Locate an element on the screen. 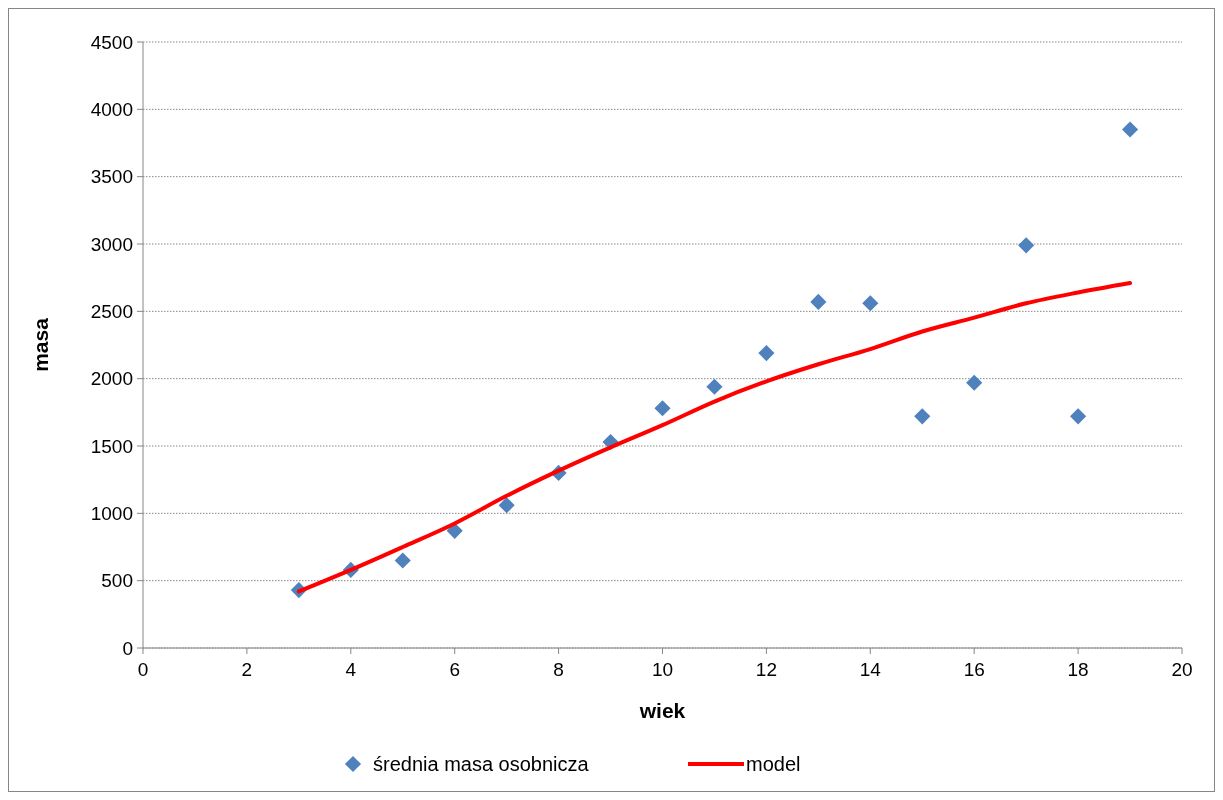 This screenshot has width=1223, height=800. y-tick-label: 0 is located at coordinates (127, 648).